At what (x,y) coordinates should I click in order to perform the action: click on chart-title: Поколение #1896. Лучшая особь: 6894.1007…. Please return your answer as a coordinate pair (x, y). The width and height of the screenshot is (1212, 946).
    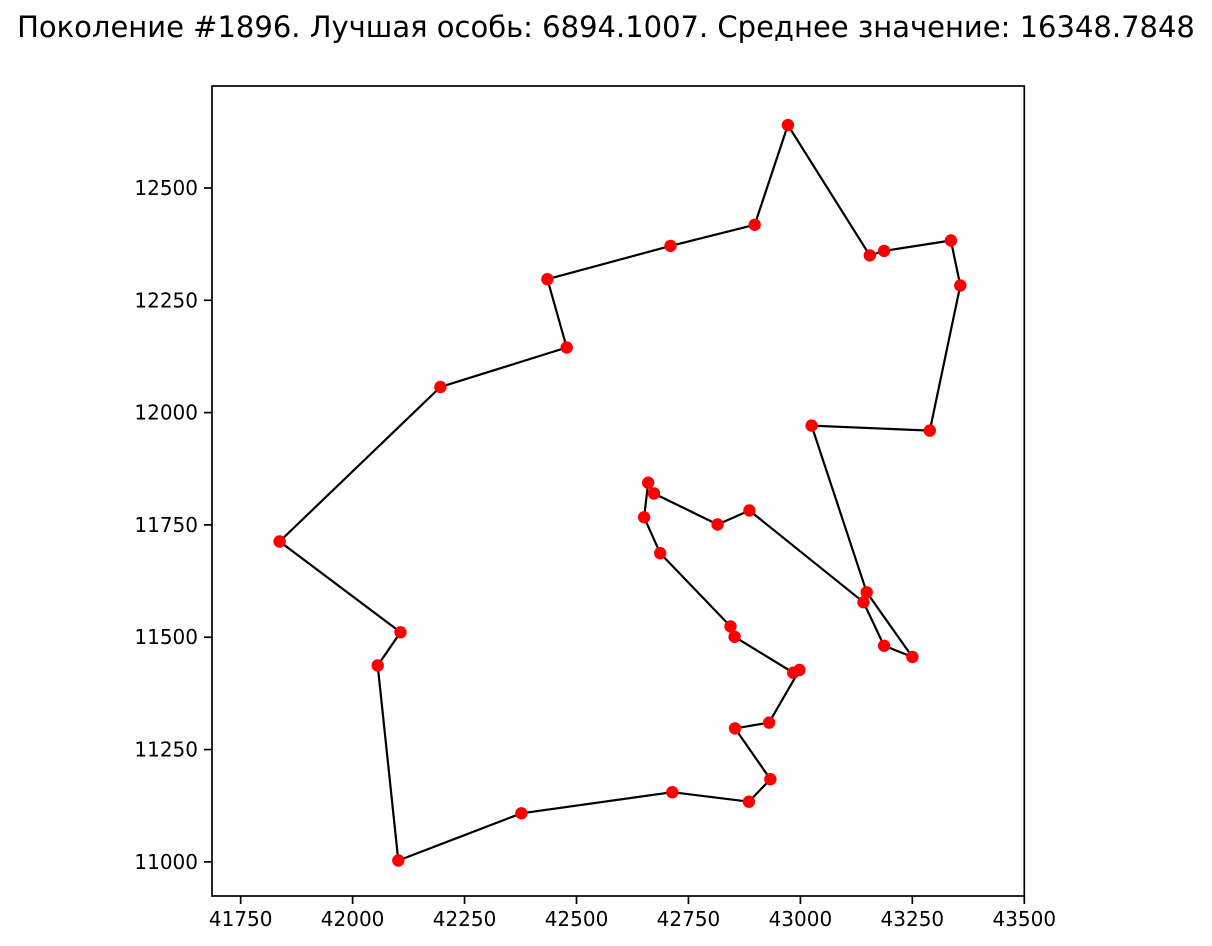
    Looking at the image, I should click on (606, 27).